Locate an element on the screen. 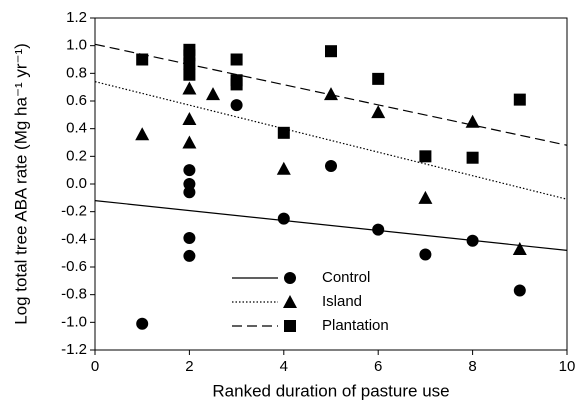 The height and width of the screenshot is (403, 576). x-tick-label: 6 is located at coordinates (378, 366).